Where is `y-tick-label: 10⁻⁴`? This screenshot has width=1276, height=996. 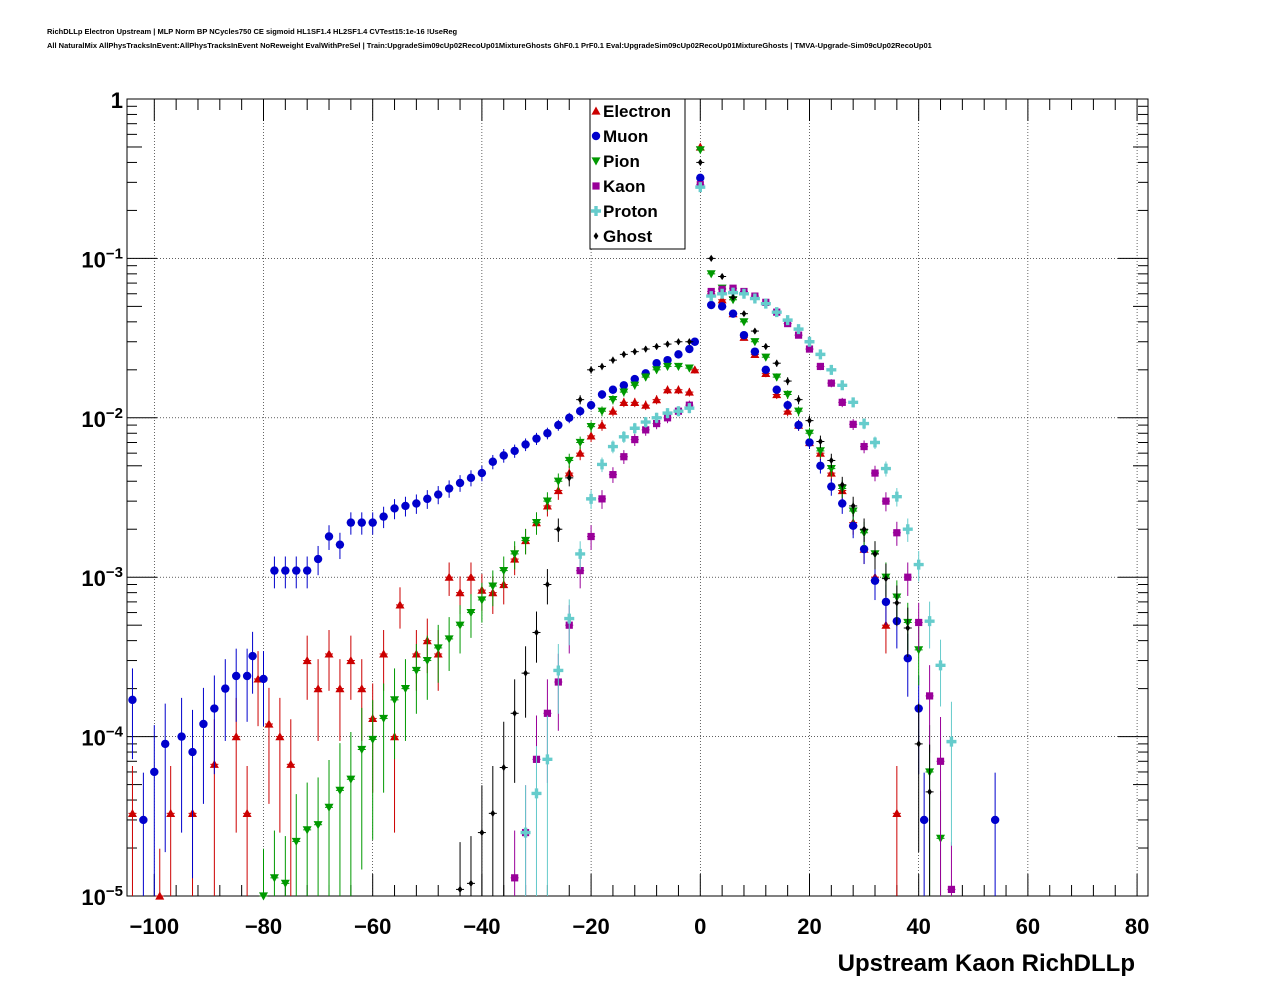 y-tick-label: 10⁻⁴ is located at coordinates (102, 737).